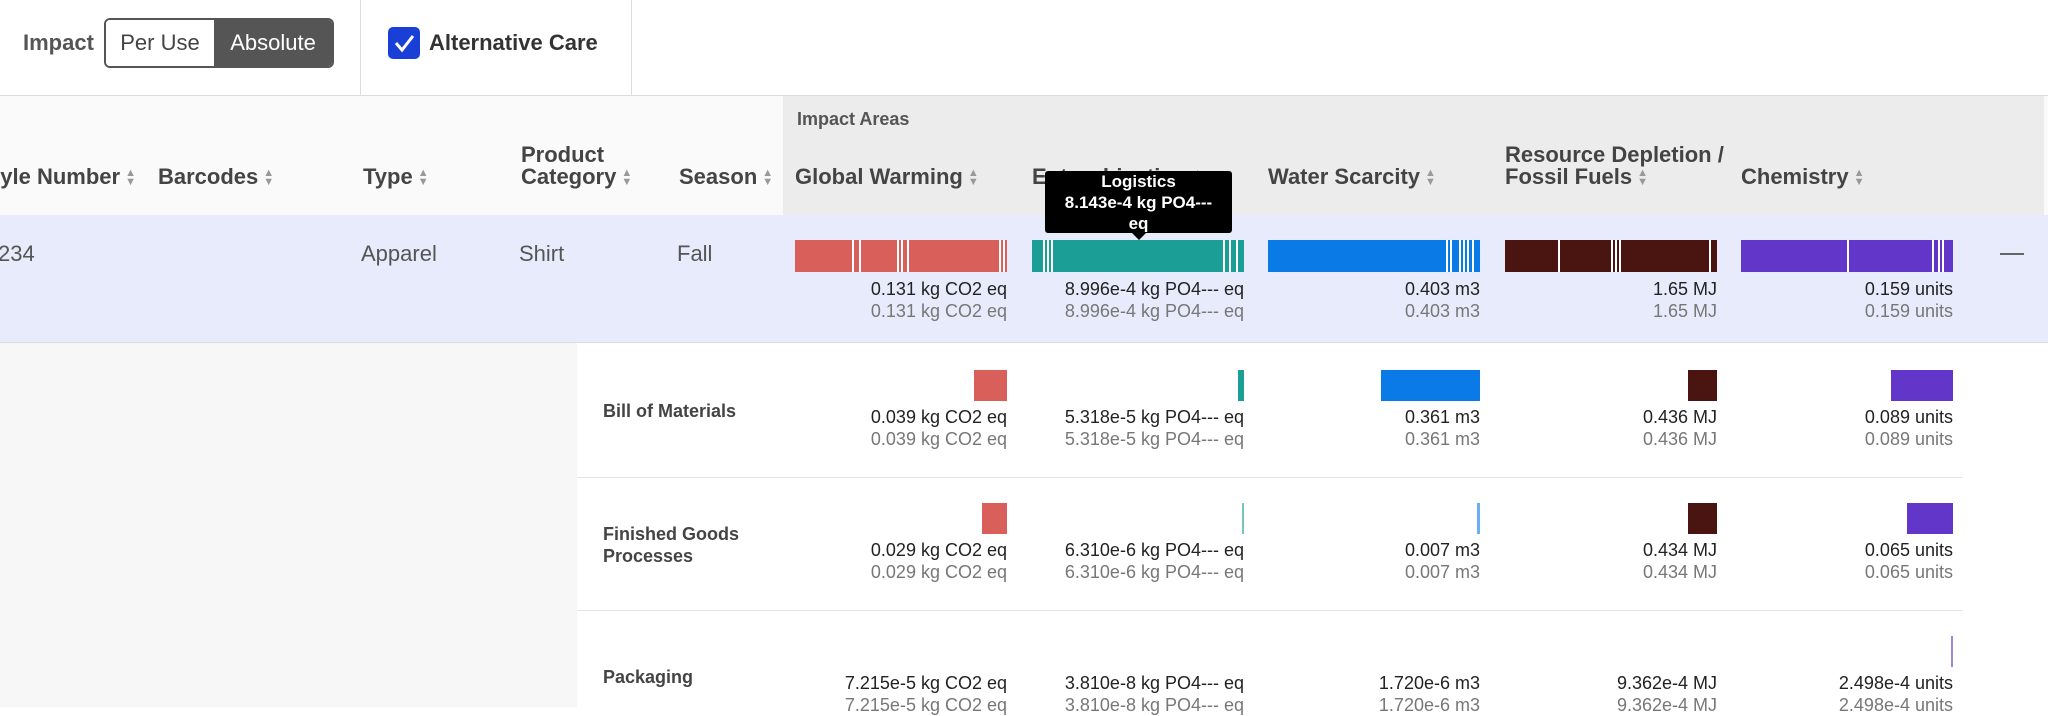  What do you see at coordinates (2012, 254) in the screenshot?
I see `collapse-button` at bounding box center [2012, 254].